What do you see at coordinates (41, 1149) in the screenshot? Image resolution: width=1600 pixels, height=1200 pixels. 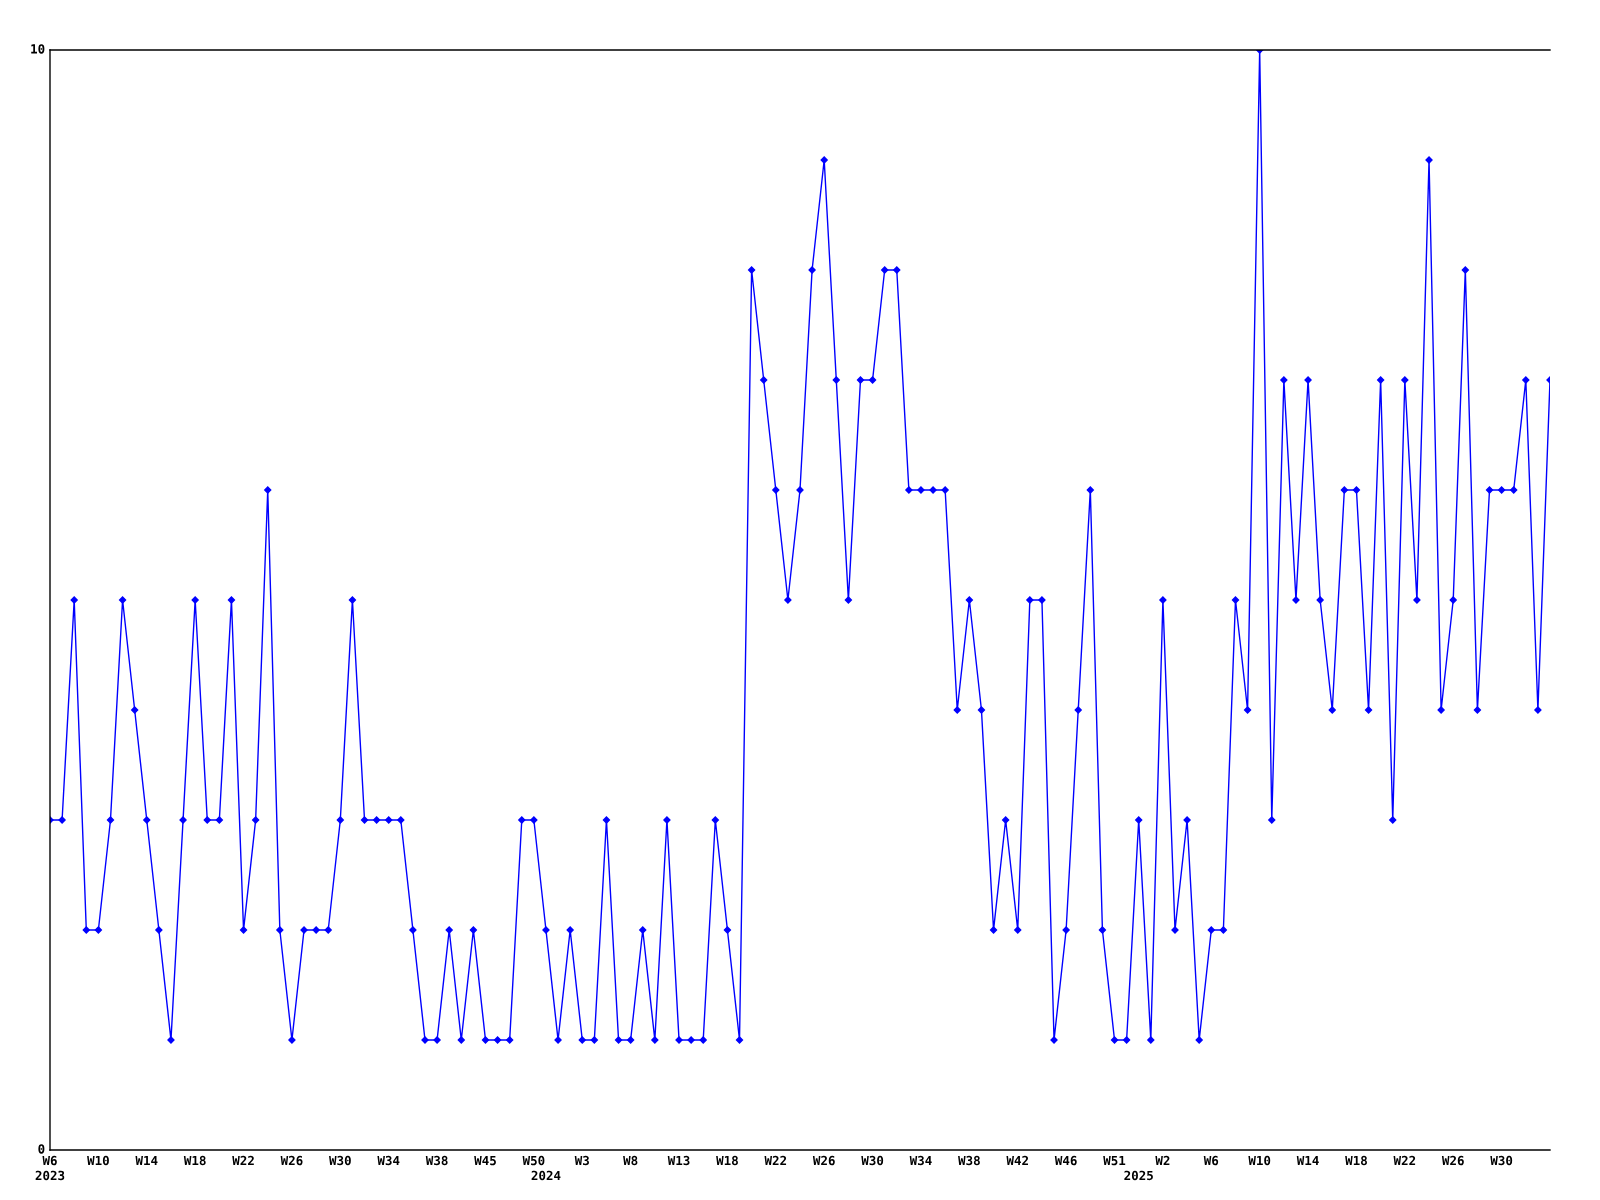 I see `y-tick-label: 0` at bounding box center [41, 1149].